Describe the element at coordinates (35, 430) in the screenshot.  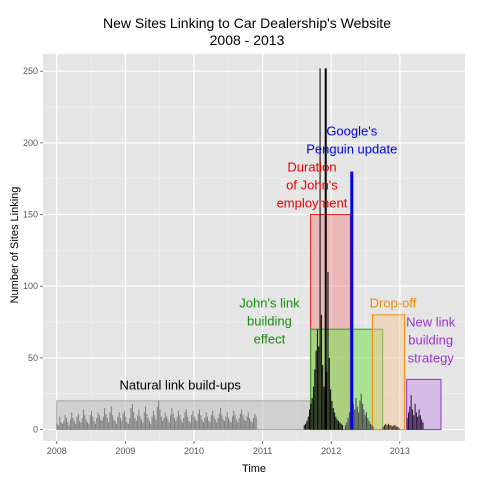
I see `y-tick-label: 0` at that location.